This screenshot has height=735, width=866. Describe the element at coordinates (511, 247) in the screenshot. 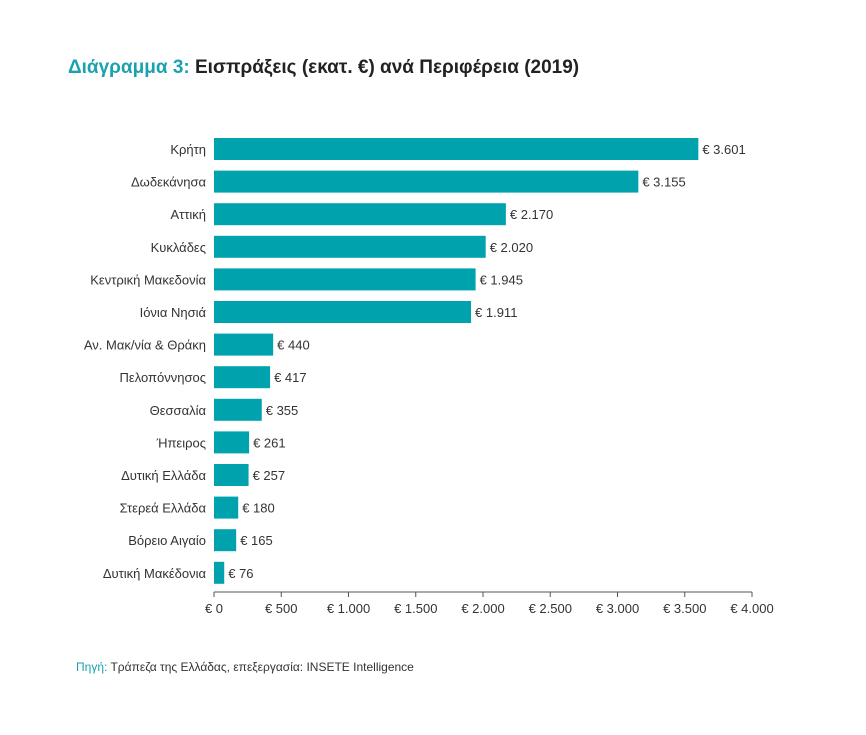

I see `value-label: € 2.020` at that location.